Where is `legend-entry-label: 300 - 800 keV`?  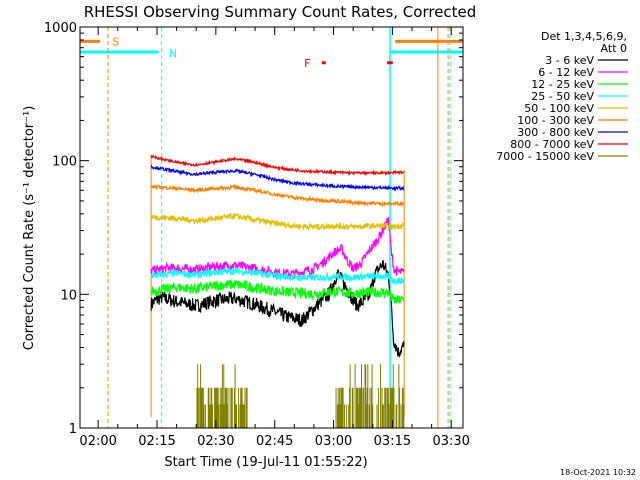 legend-entry-label: 300 - 800 keV is located at coordinates (555, 132).